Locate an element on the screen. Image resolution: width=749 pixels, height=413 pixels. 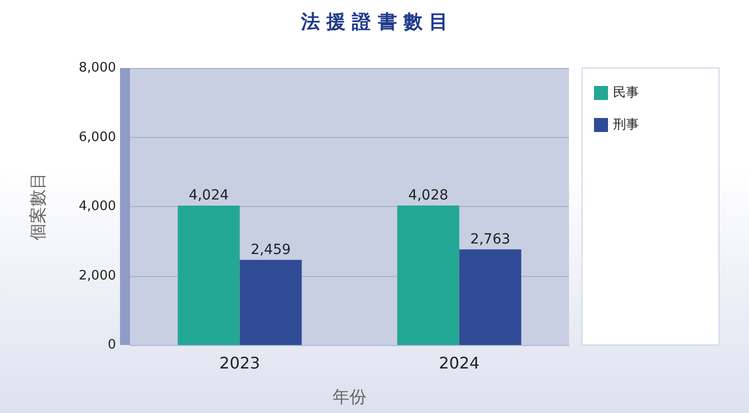
y-tick-label: 8,000 is located at coordinates (97, 68).